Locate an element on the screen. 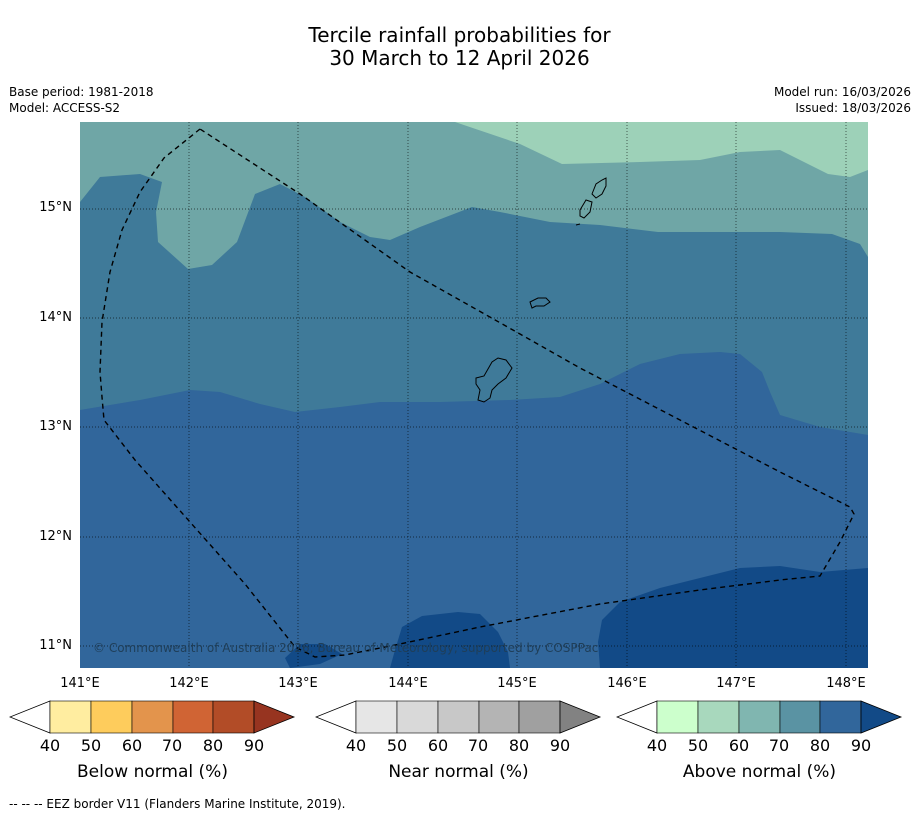  cbar-above-tick-80: 80 is located at coordinates (820, 745).